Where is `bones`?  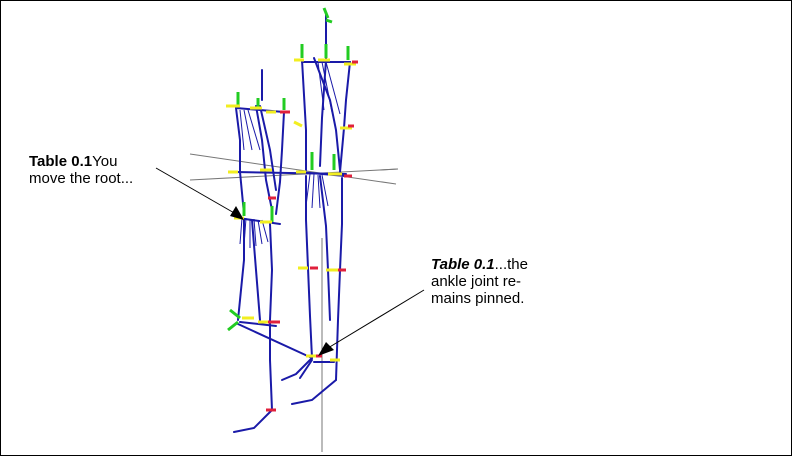
bones is located at coordinates (292, 223).